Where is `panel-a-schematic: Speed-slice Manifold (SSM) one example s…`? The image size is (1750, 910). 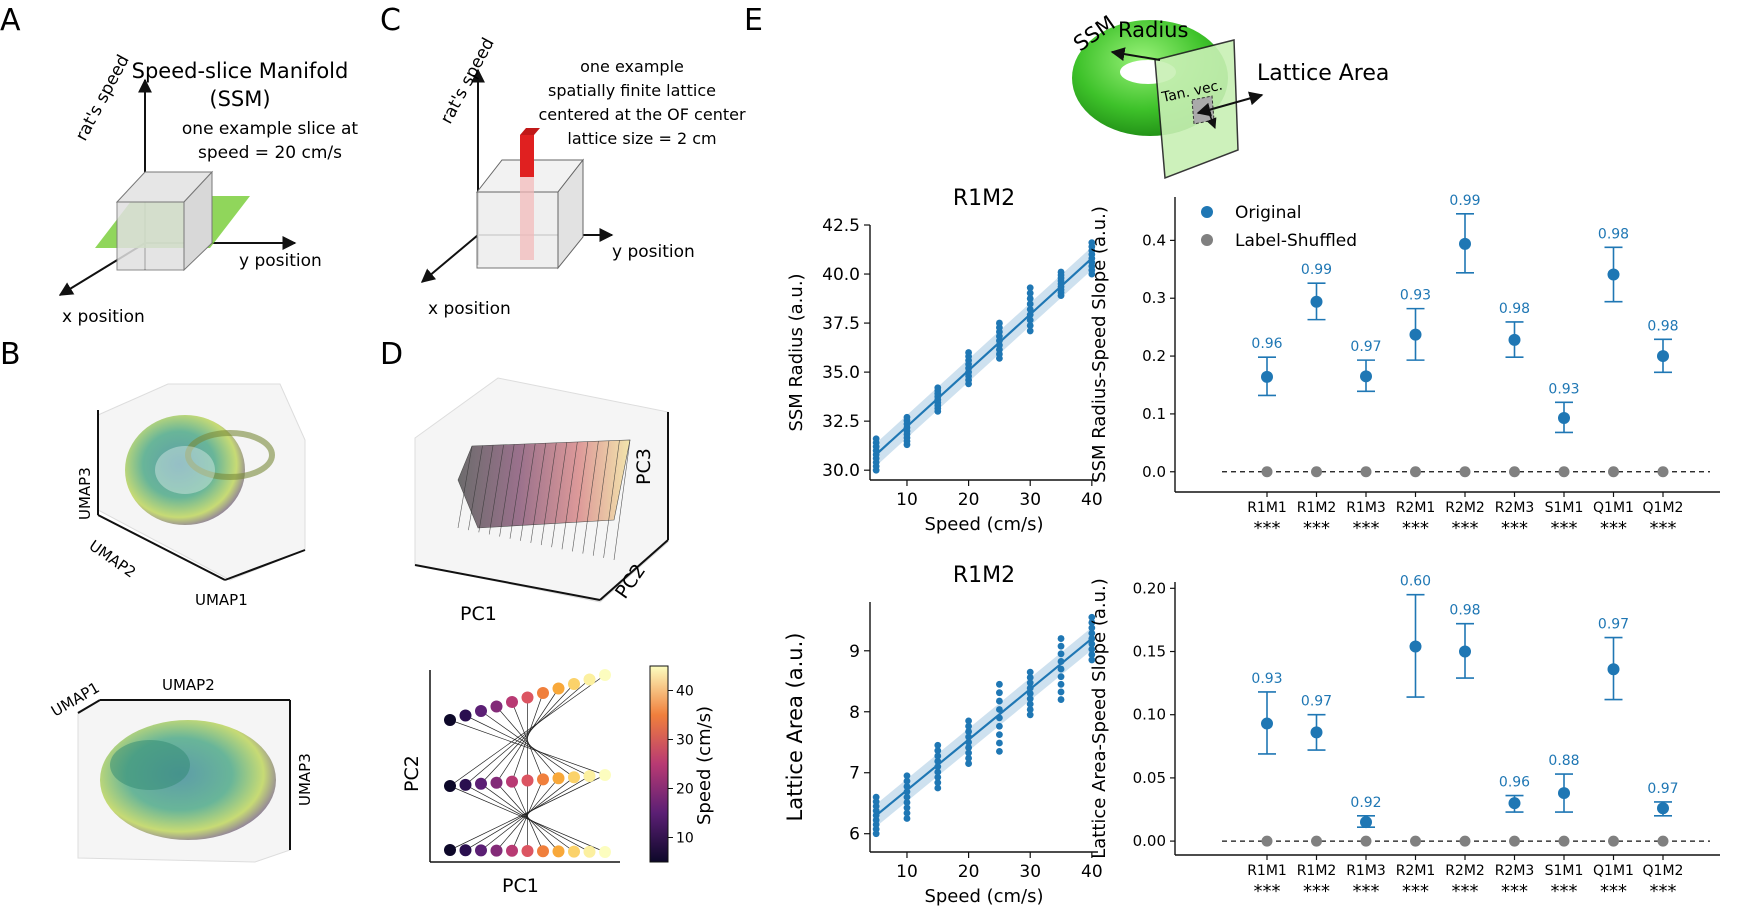
panel-a-schematic: Speed-slice Manifold (SSM) one example s… is located at coordinates (208, 189).